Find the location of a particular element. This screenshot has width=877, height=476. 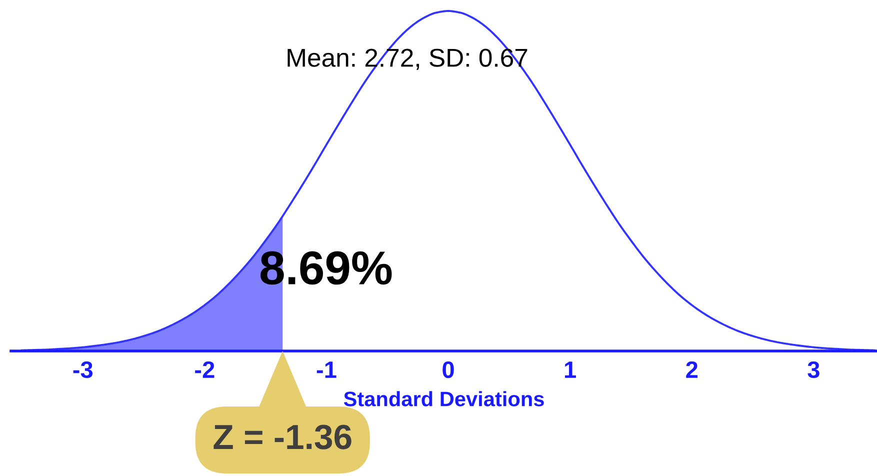

x-tick-label: -2 is located at coordinates (204, 369).